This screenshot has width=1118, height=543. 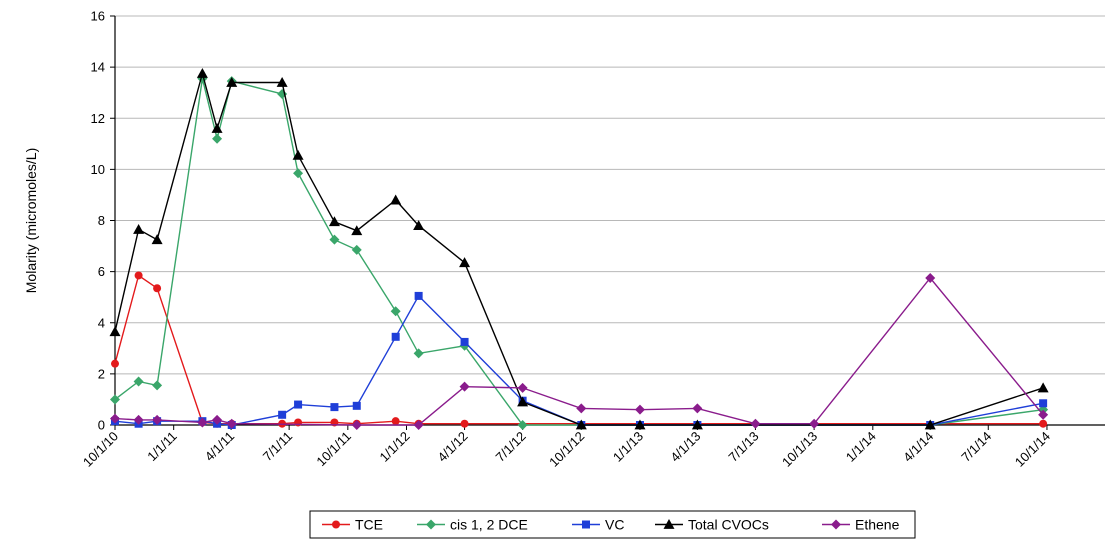 What do you see at coordinates (277, 446) in the screenshot?
I see `x-tick-label: 7/1/11` at bounding box center [277, 446].